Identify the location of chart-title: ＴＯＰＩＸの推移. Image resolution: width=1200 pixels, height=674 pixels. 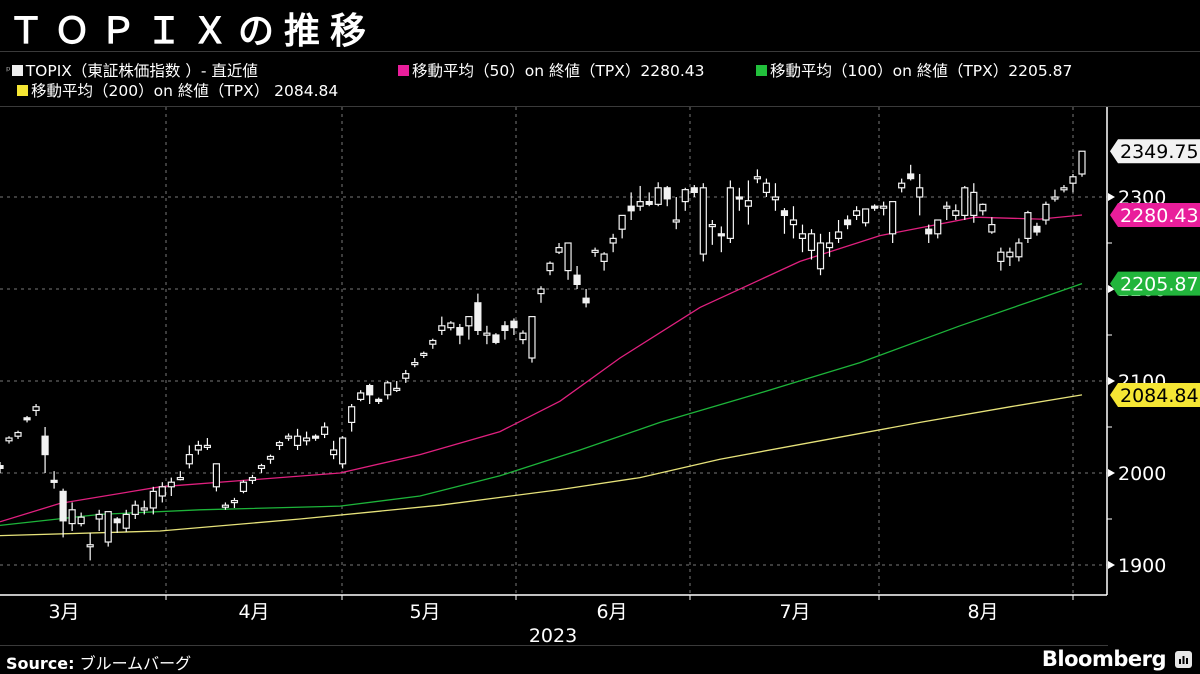
(192, 31).